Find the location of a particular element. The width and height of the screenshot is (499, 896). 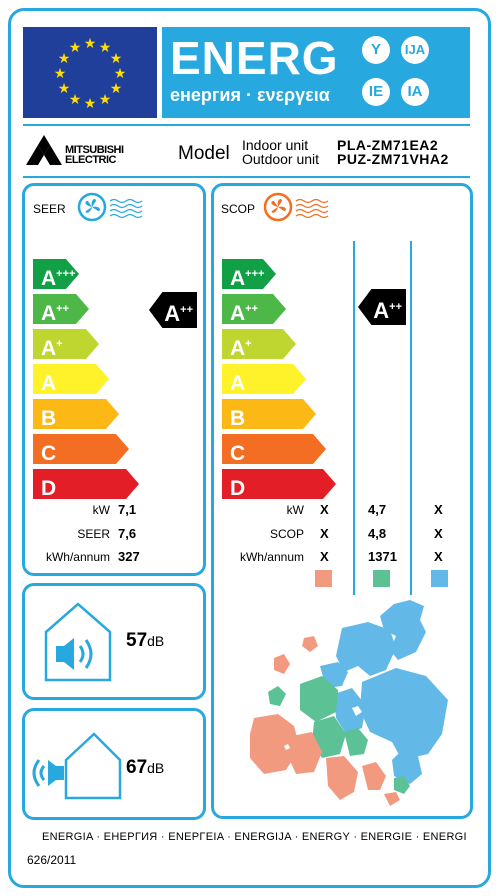

seer-row-label: kWh/annum is located at coordinates (77, 557).